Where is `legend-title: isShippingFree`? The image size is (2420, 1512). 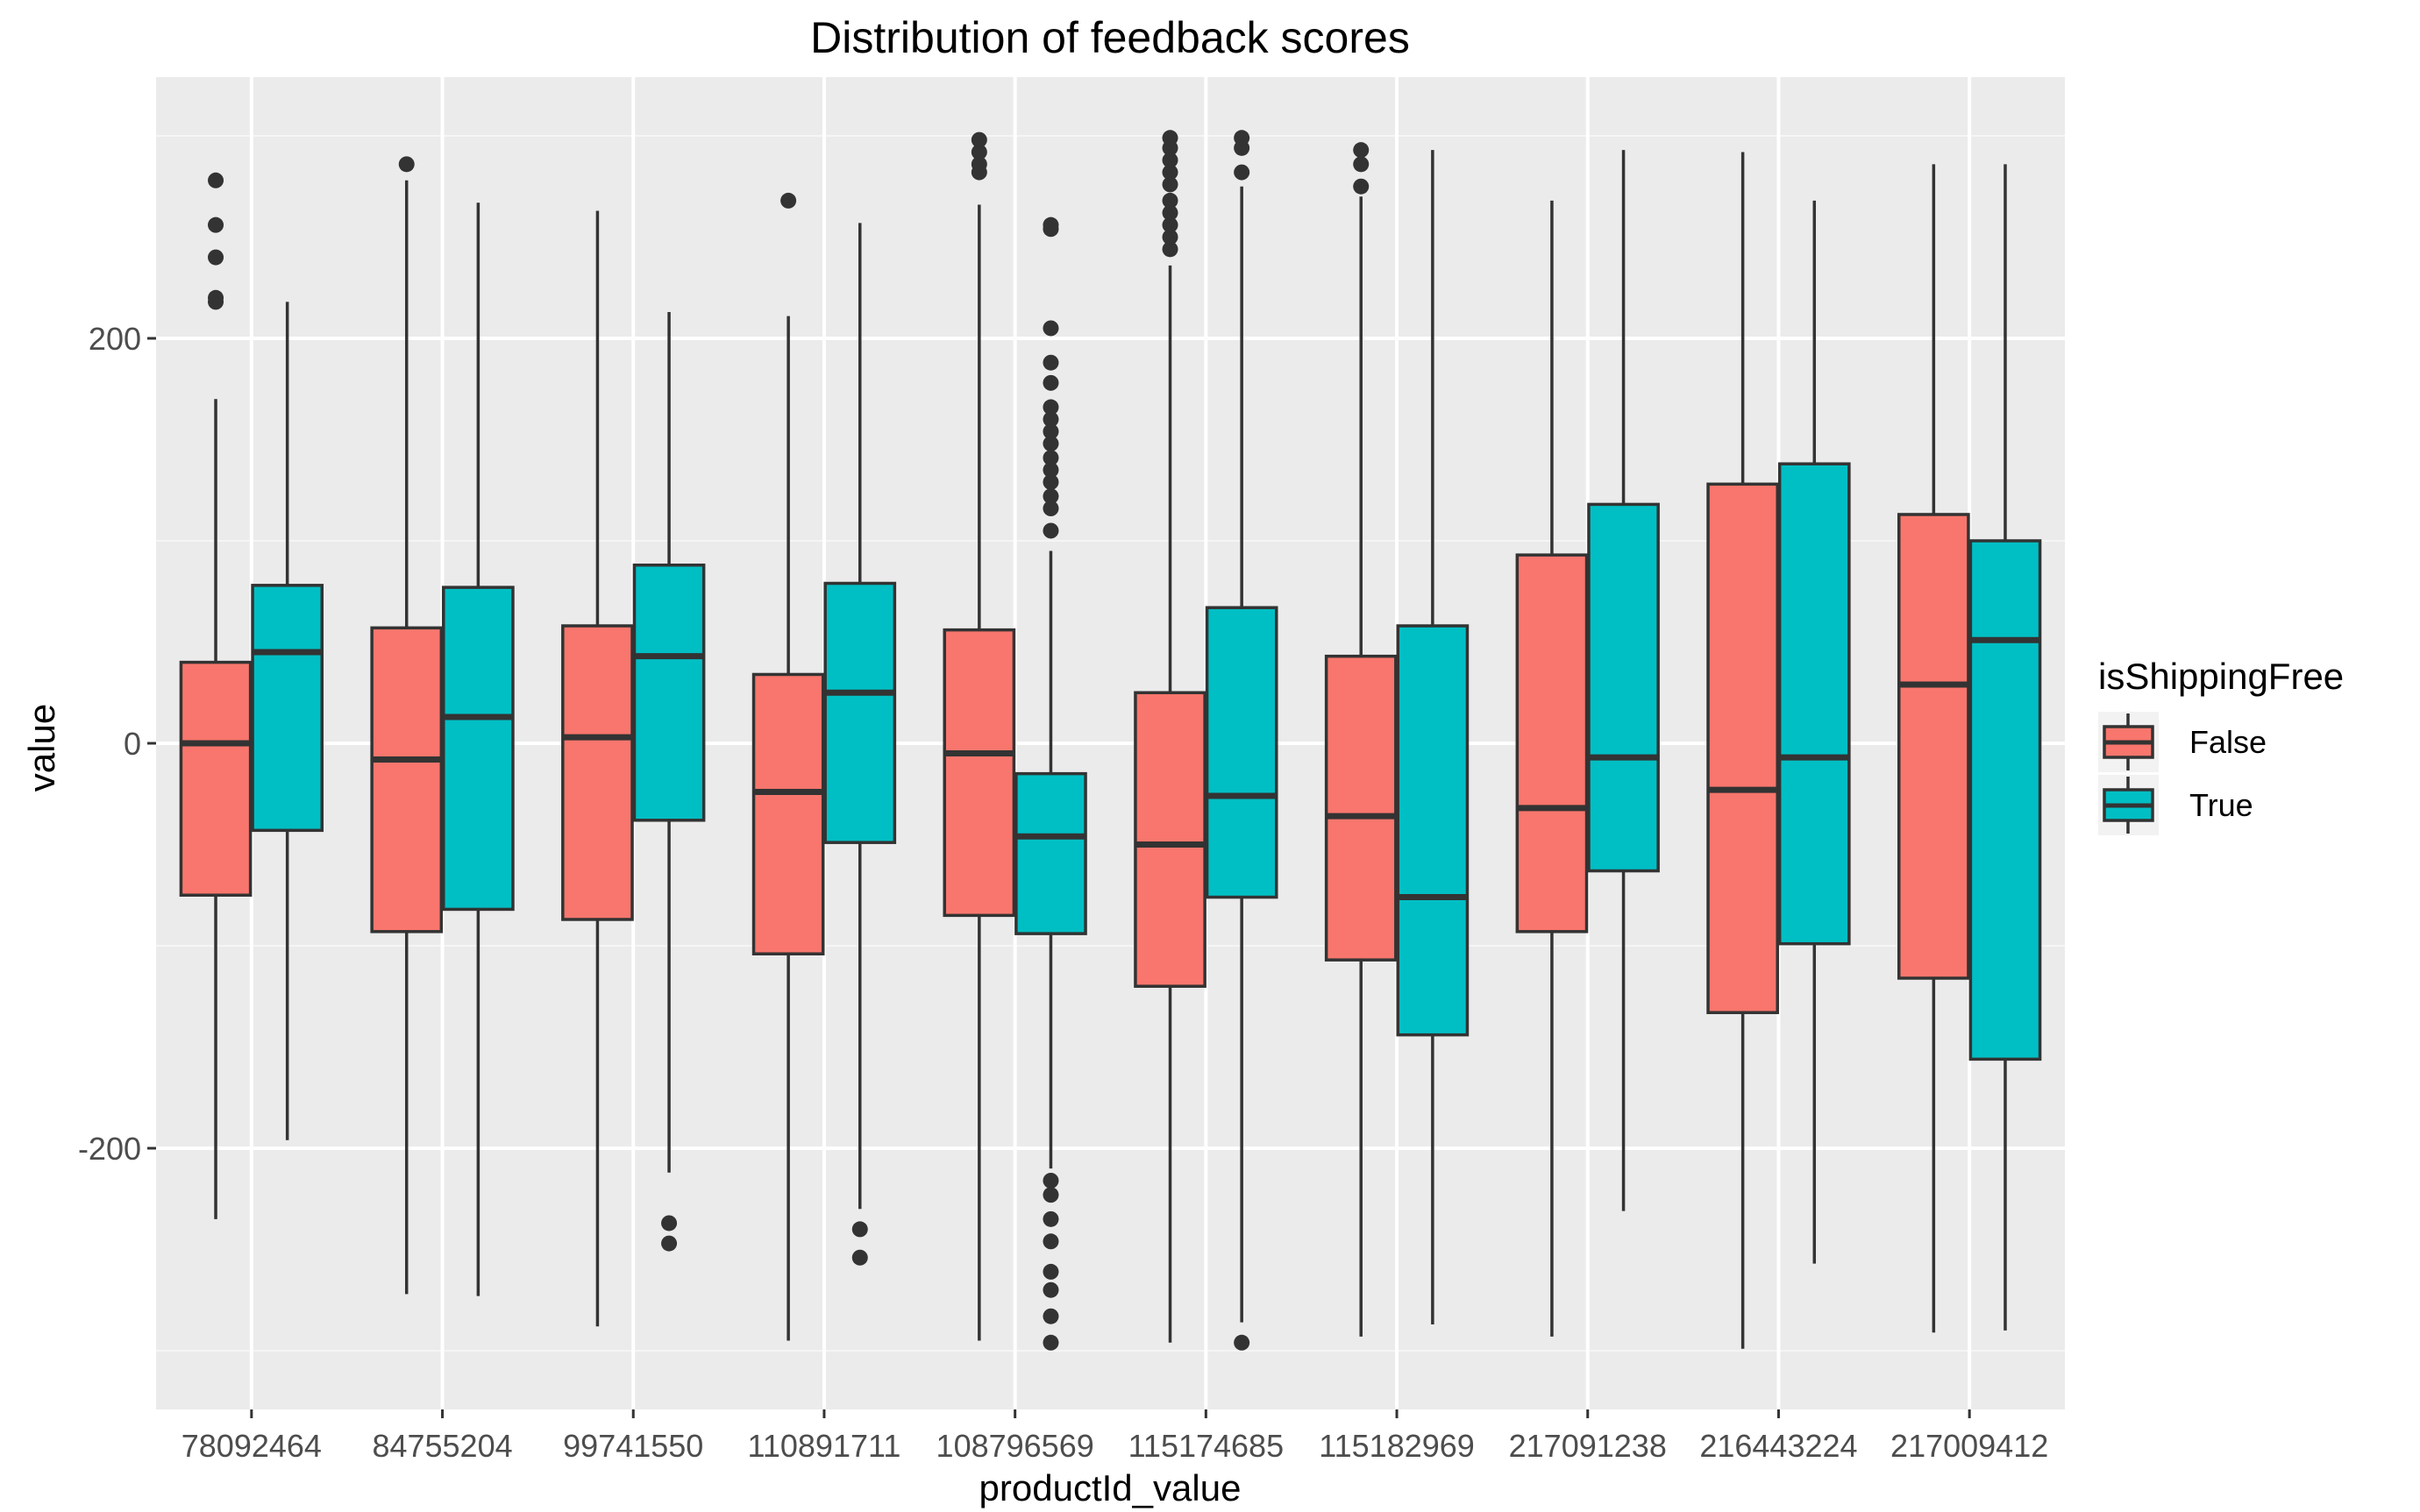 legend-title: isShippingFree is located at coordinates (2221, 676).